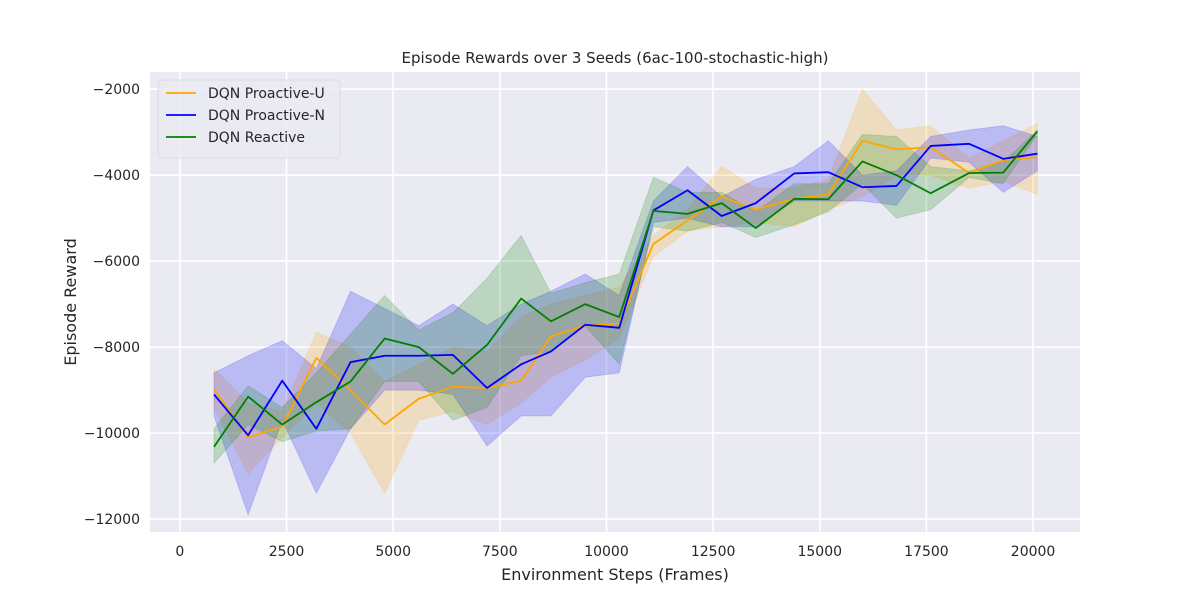 This screenshot has width=1200, height=600. I want to click on x-tick-label: 5000, so click(393, 552).